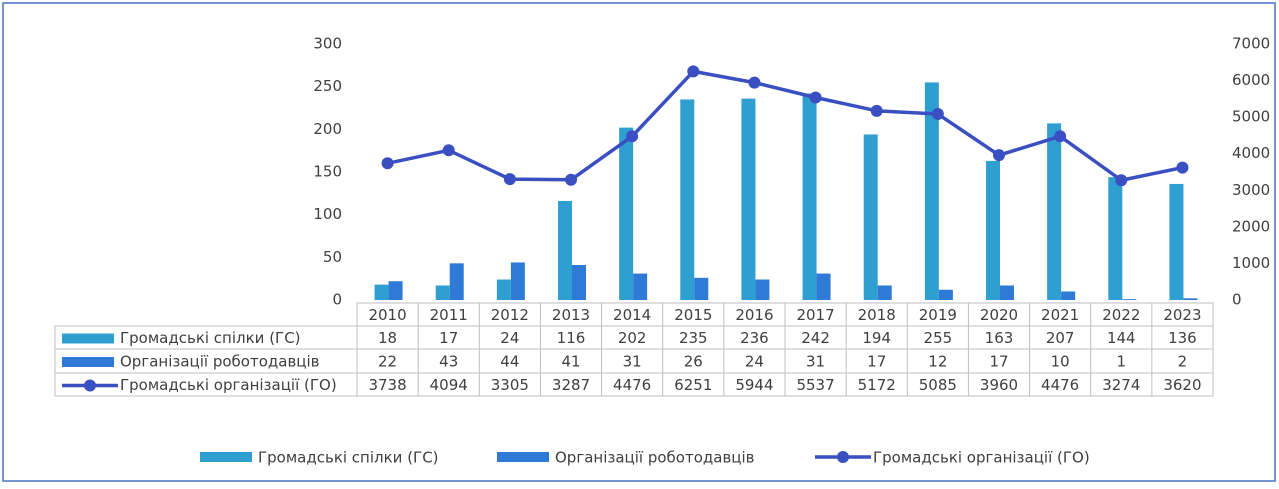 The width and height of the screenshot is (1279, 489). Describe the element at coordinates (655, 458) in the screenshot. I see `legend-label: Організації роботодавців` at that location.